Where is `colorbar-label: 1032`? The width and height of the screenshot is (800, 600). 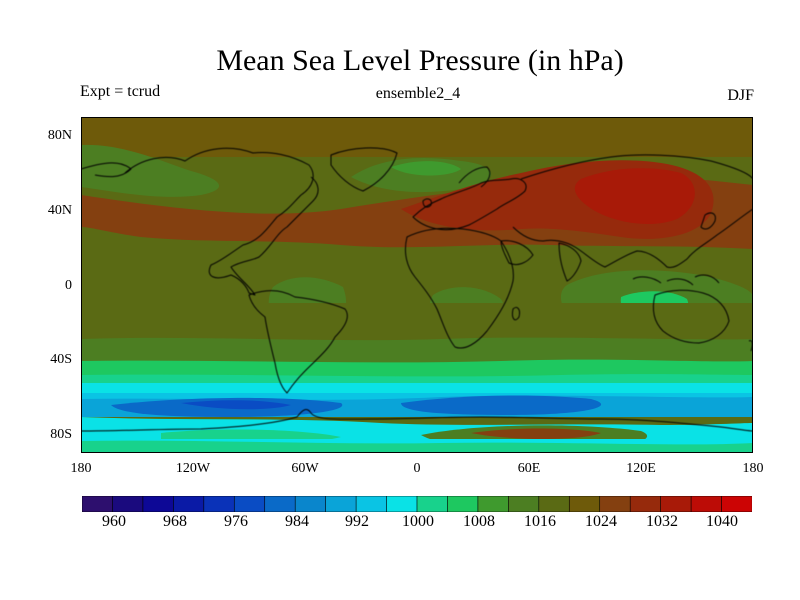 colorbar-label: 1032 is located at coordinates (662, 521).